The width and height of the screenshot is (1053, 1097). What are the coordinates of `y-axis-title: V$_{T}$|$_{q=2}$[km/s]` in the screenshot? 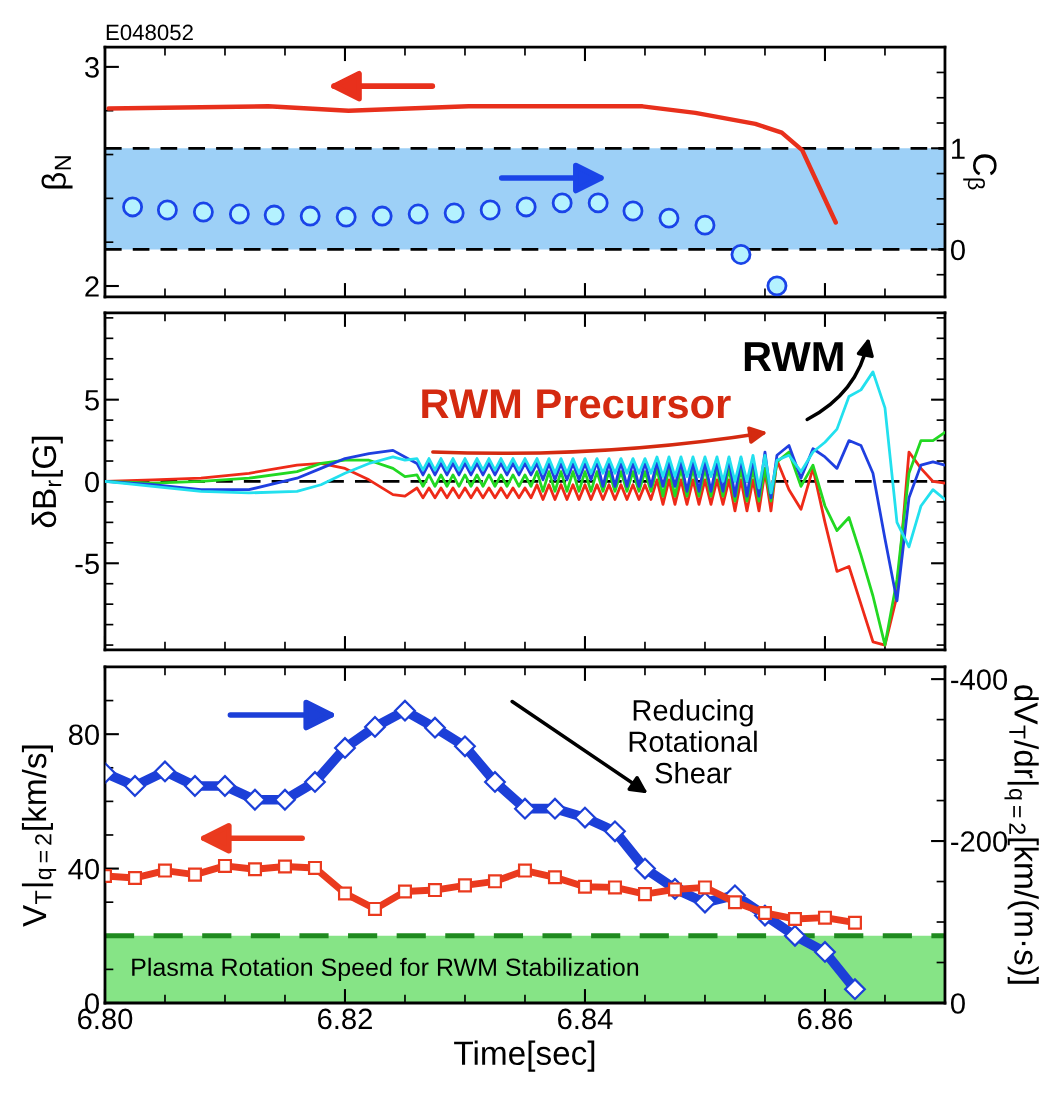 It's located at (39, 836).